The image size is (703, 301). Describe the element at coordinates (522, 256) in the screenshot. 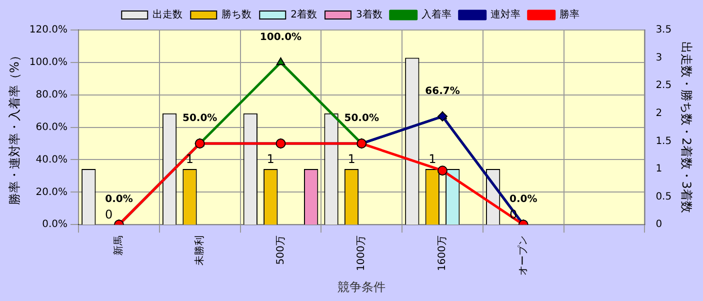

I see `x-tick-label: オープン` at that location.